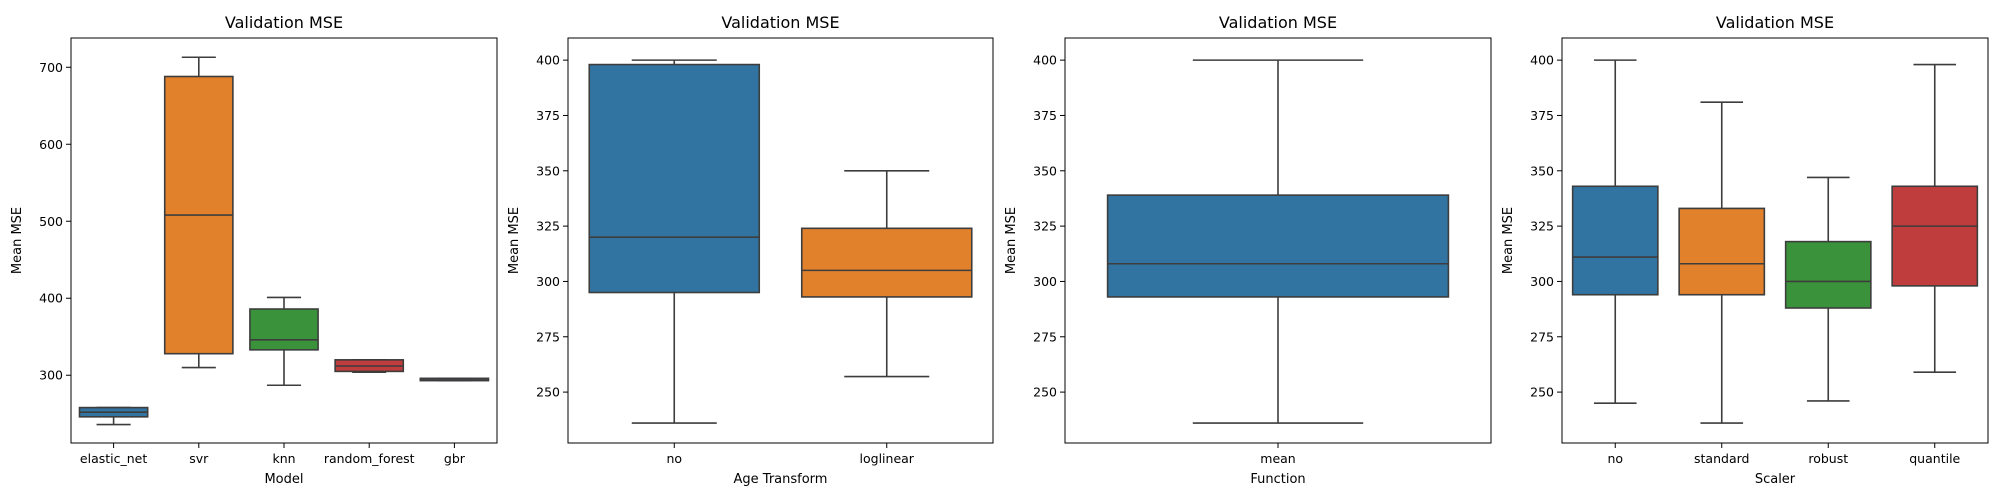  I want to click on y-tick-label: 500, so click(51, 221).